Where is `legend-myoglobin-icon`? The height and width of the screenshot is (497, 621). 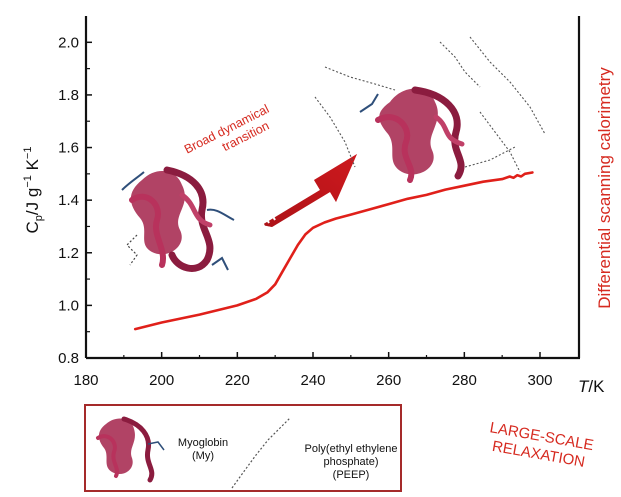 legend-myoglobin-icon is located at coordinates (130, 449).